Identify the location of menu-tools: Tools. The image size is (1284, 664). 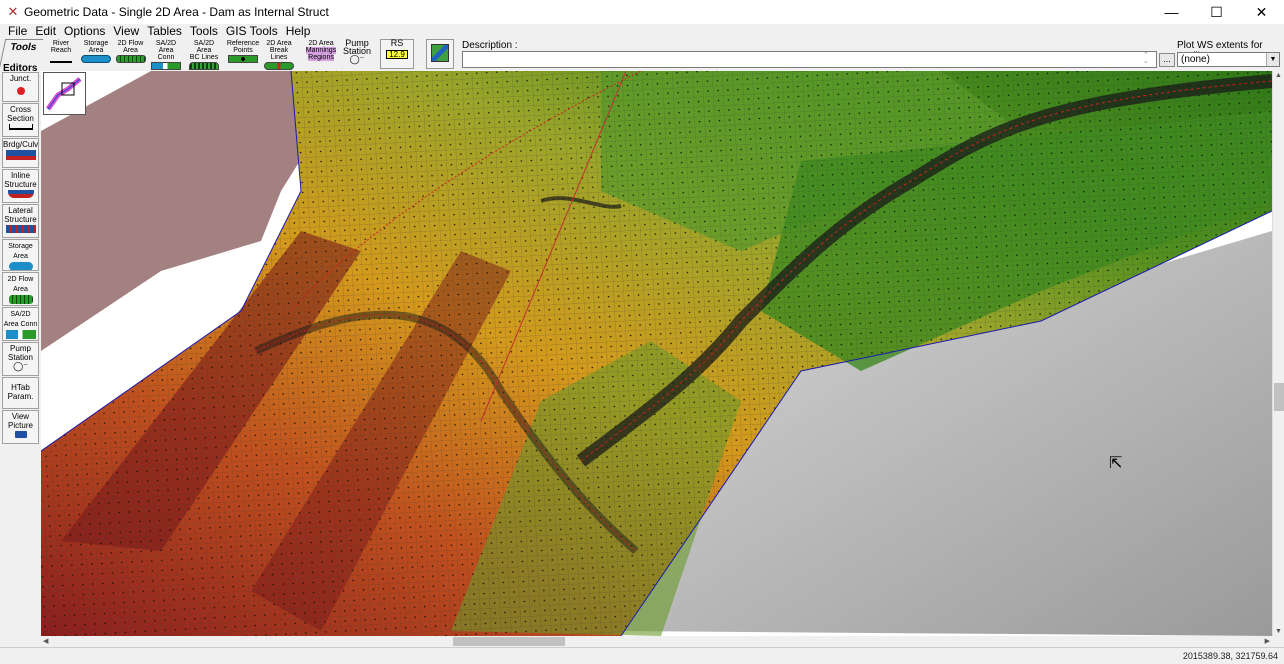
(203, 31).